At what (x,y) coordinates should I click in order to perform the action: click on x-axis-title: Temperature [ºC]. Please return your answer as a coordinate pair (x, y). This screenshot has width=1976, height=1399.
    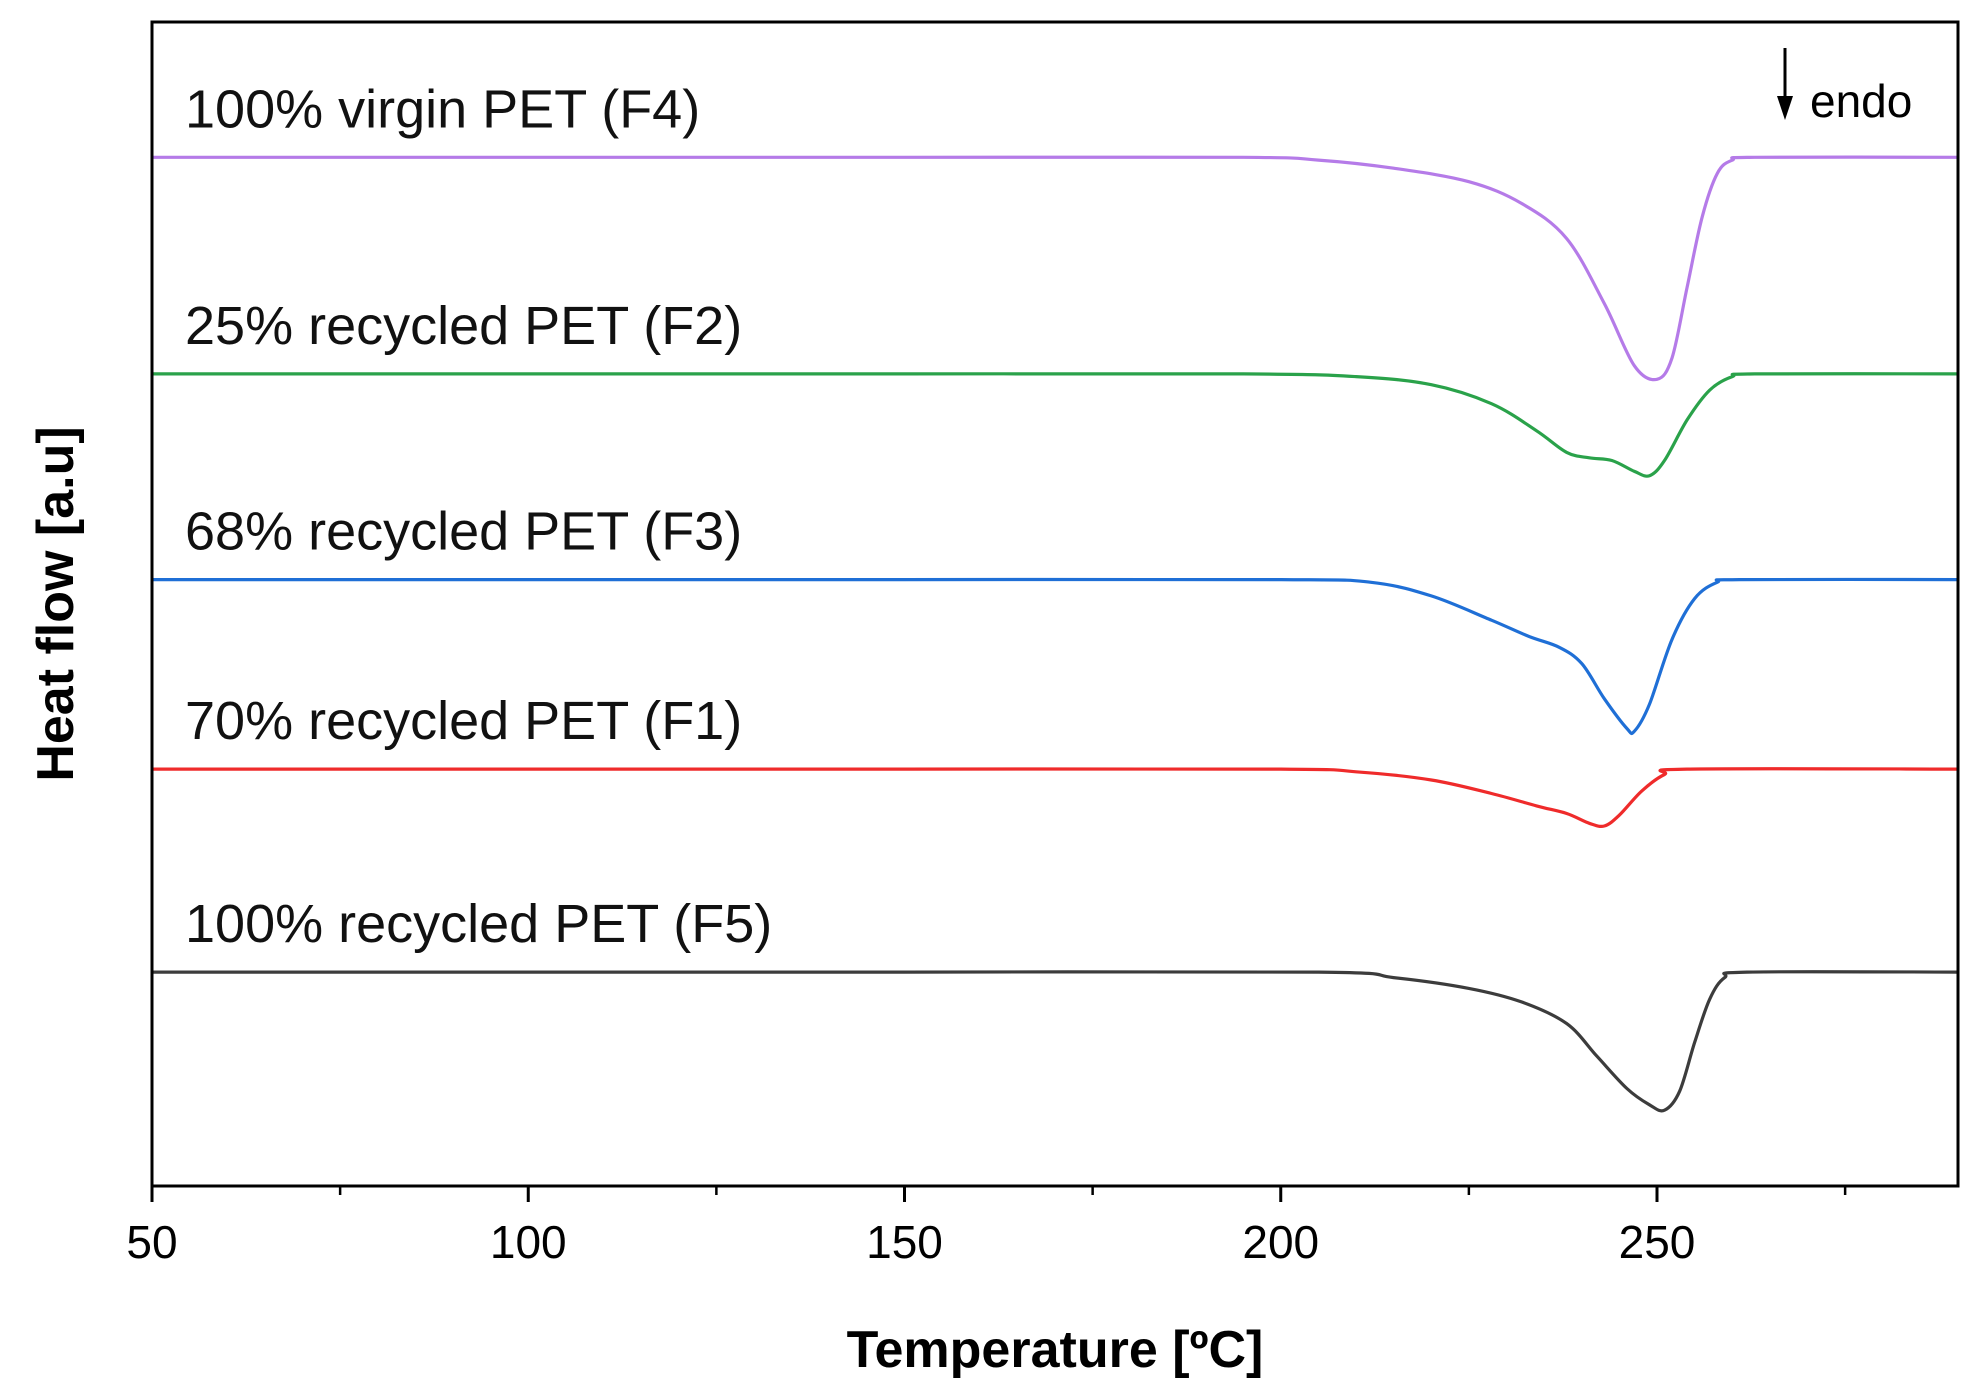
    Looking at the image, I should click on (1055, 1350).